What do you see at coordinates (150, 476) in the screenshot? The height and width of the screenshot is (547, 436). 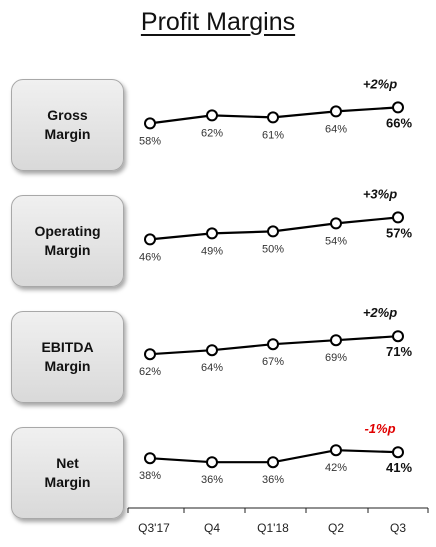 I see `net-margin-value-label: 38%` at bounding box center [150, 476].